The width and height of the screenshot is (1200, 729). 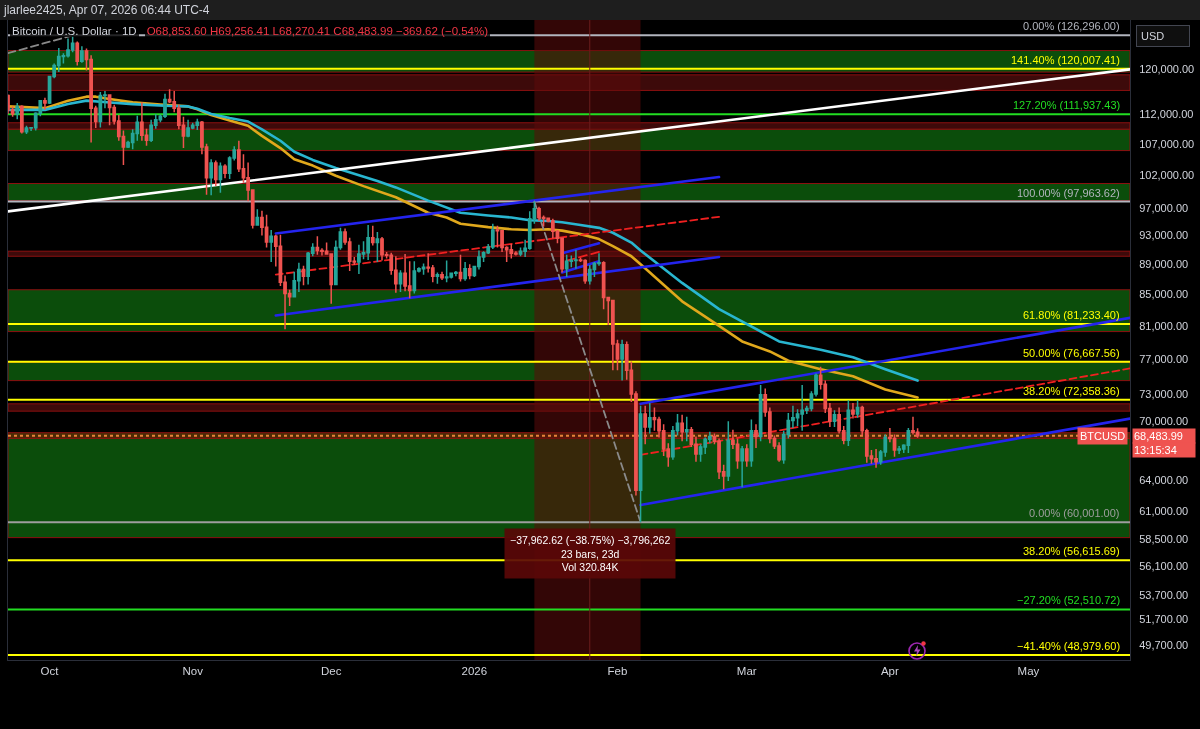 I want to click on ref-line-label: −41.40% (48,979.60), so click(x=1069, y=646).